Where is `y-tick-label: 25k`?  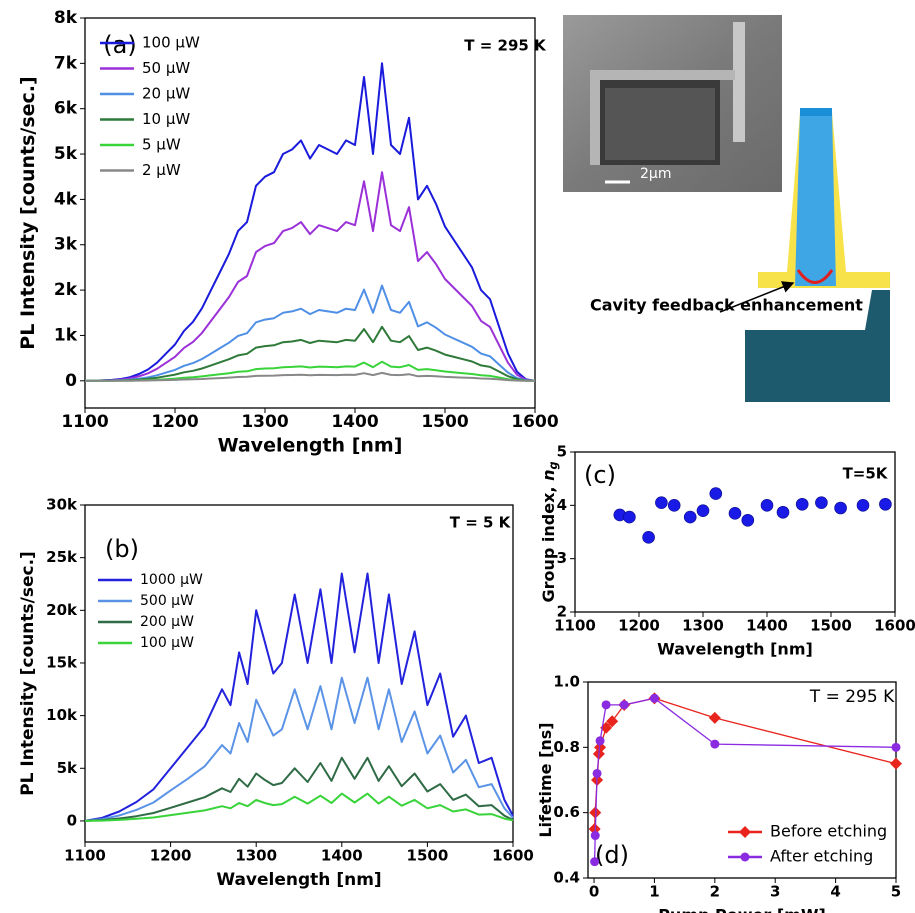
y-tick-label: 25k is located at coordinates (62, 557).